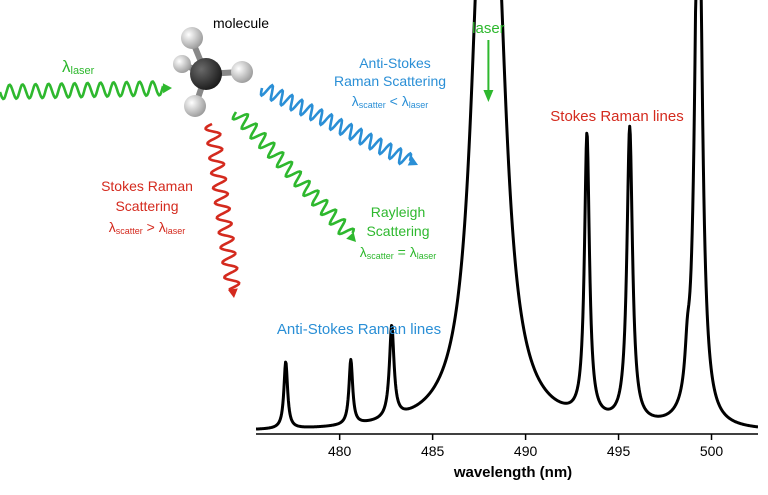  What do you see at coordinates (395, 63) in the screenshot?
I see `anti-stokes-line1: Anti-Stokes` at bounding box center [395, 63].